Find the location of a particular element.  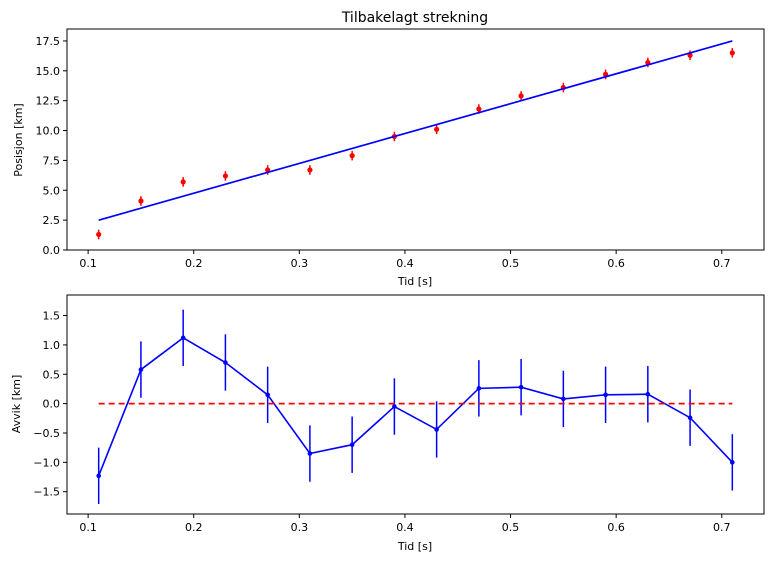

position-chart-y-ticks: 0.0 2.5 5.0 7.5 10.0 12.5 15.0 17.5 is located at coordinates (51, 146).